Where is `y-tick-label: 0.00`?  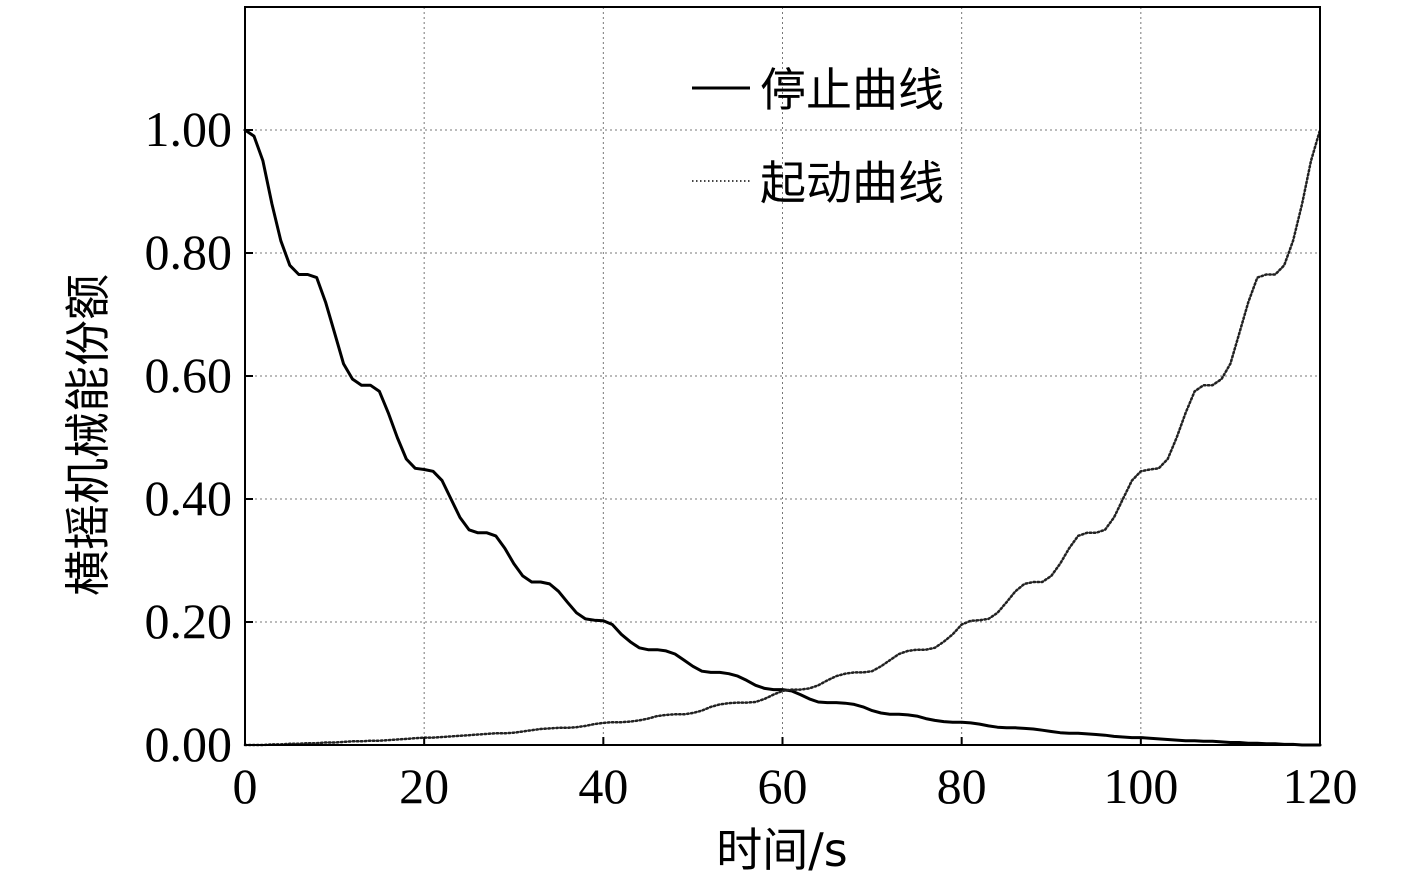 y-tick-label: 0.00 is located at coordinates (189, 744).